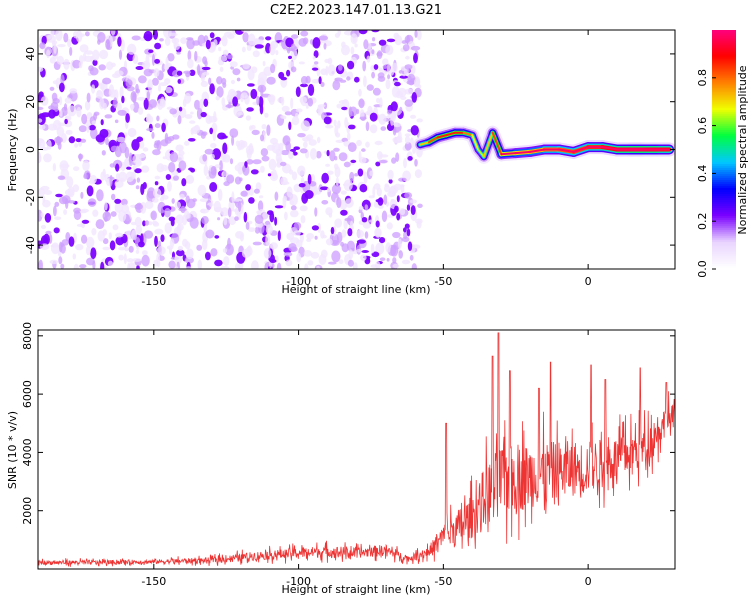 The width and height of the screenshot is (750, 600). Describe the element at coordinates (27, 336) in the screenshot. I see `y-tick-label: 8000` at that location.